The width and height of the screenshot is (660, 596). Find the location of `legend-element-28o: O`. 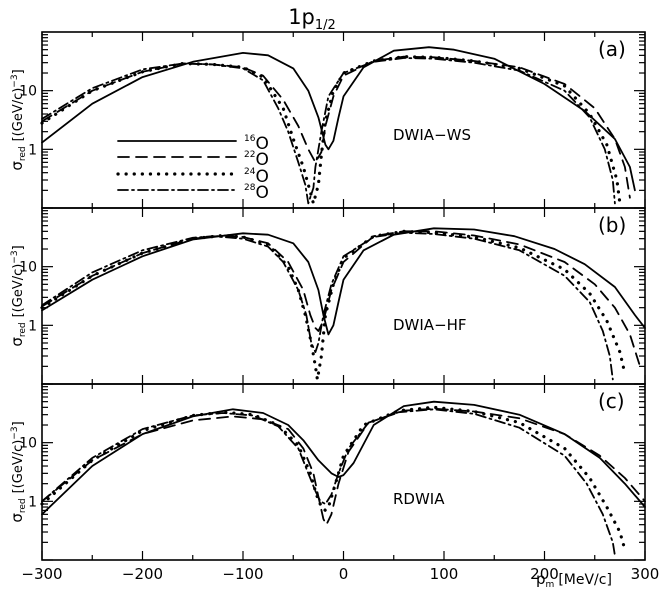

legend-element-28o: O is located at coordinates (261, 193).